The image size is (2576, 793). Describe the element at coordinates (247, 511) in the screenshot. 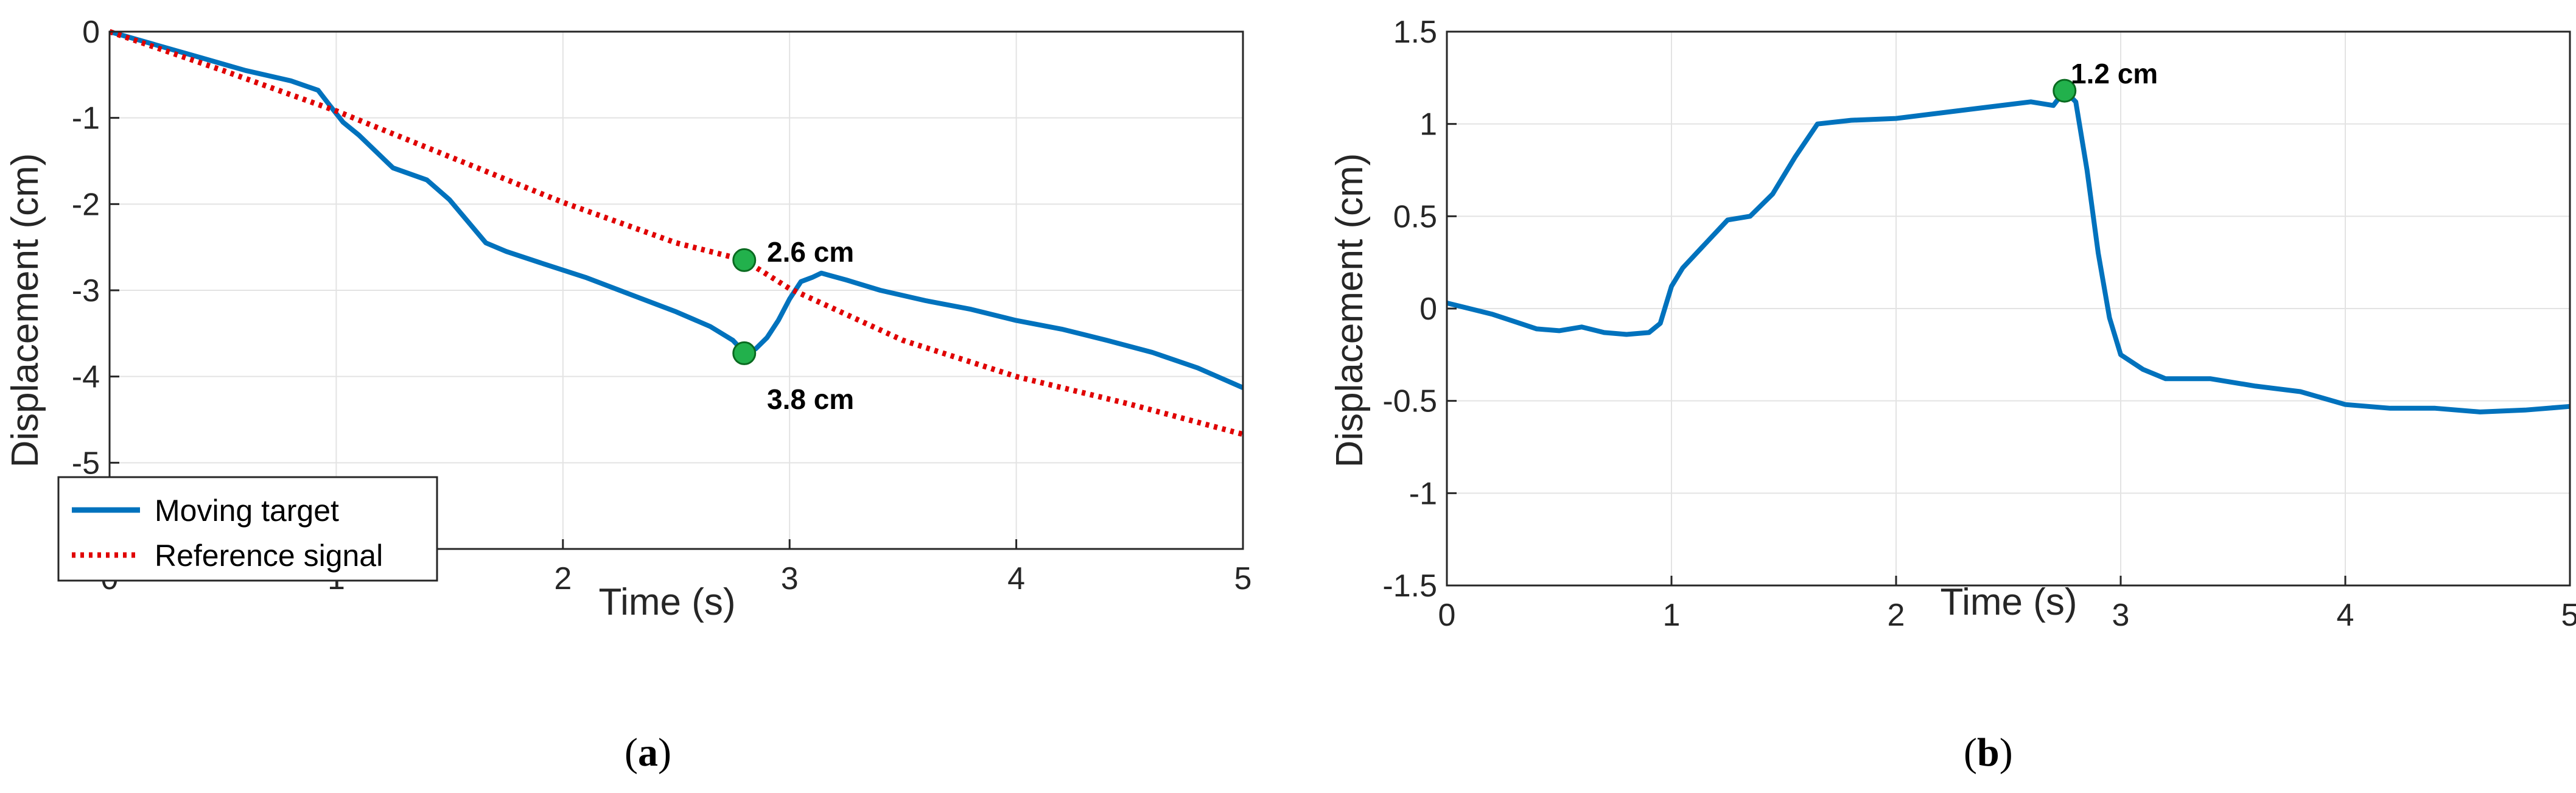

I see `legend-label-moving-target: Moving target` at that location.